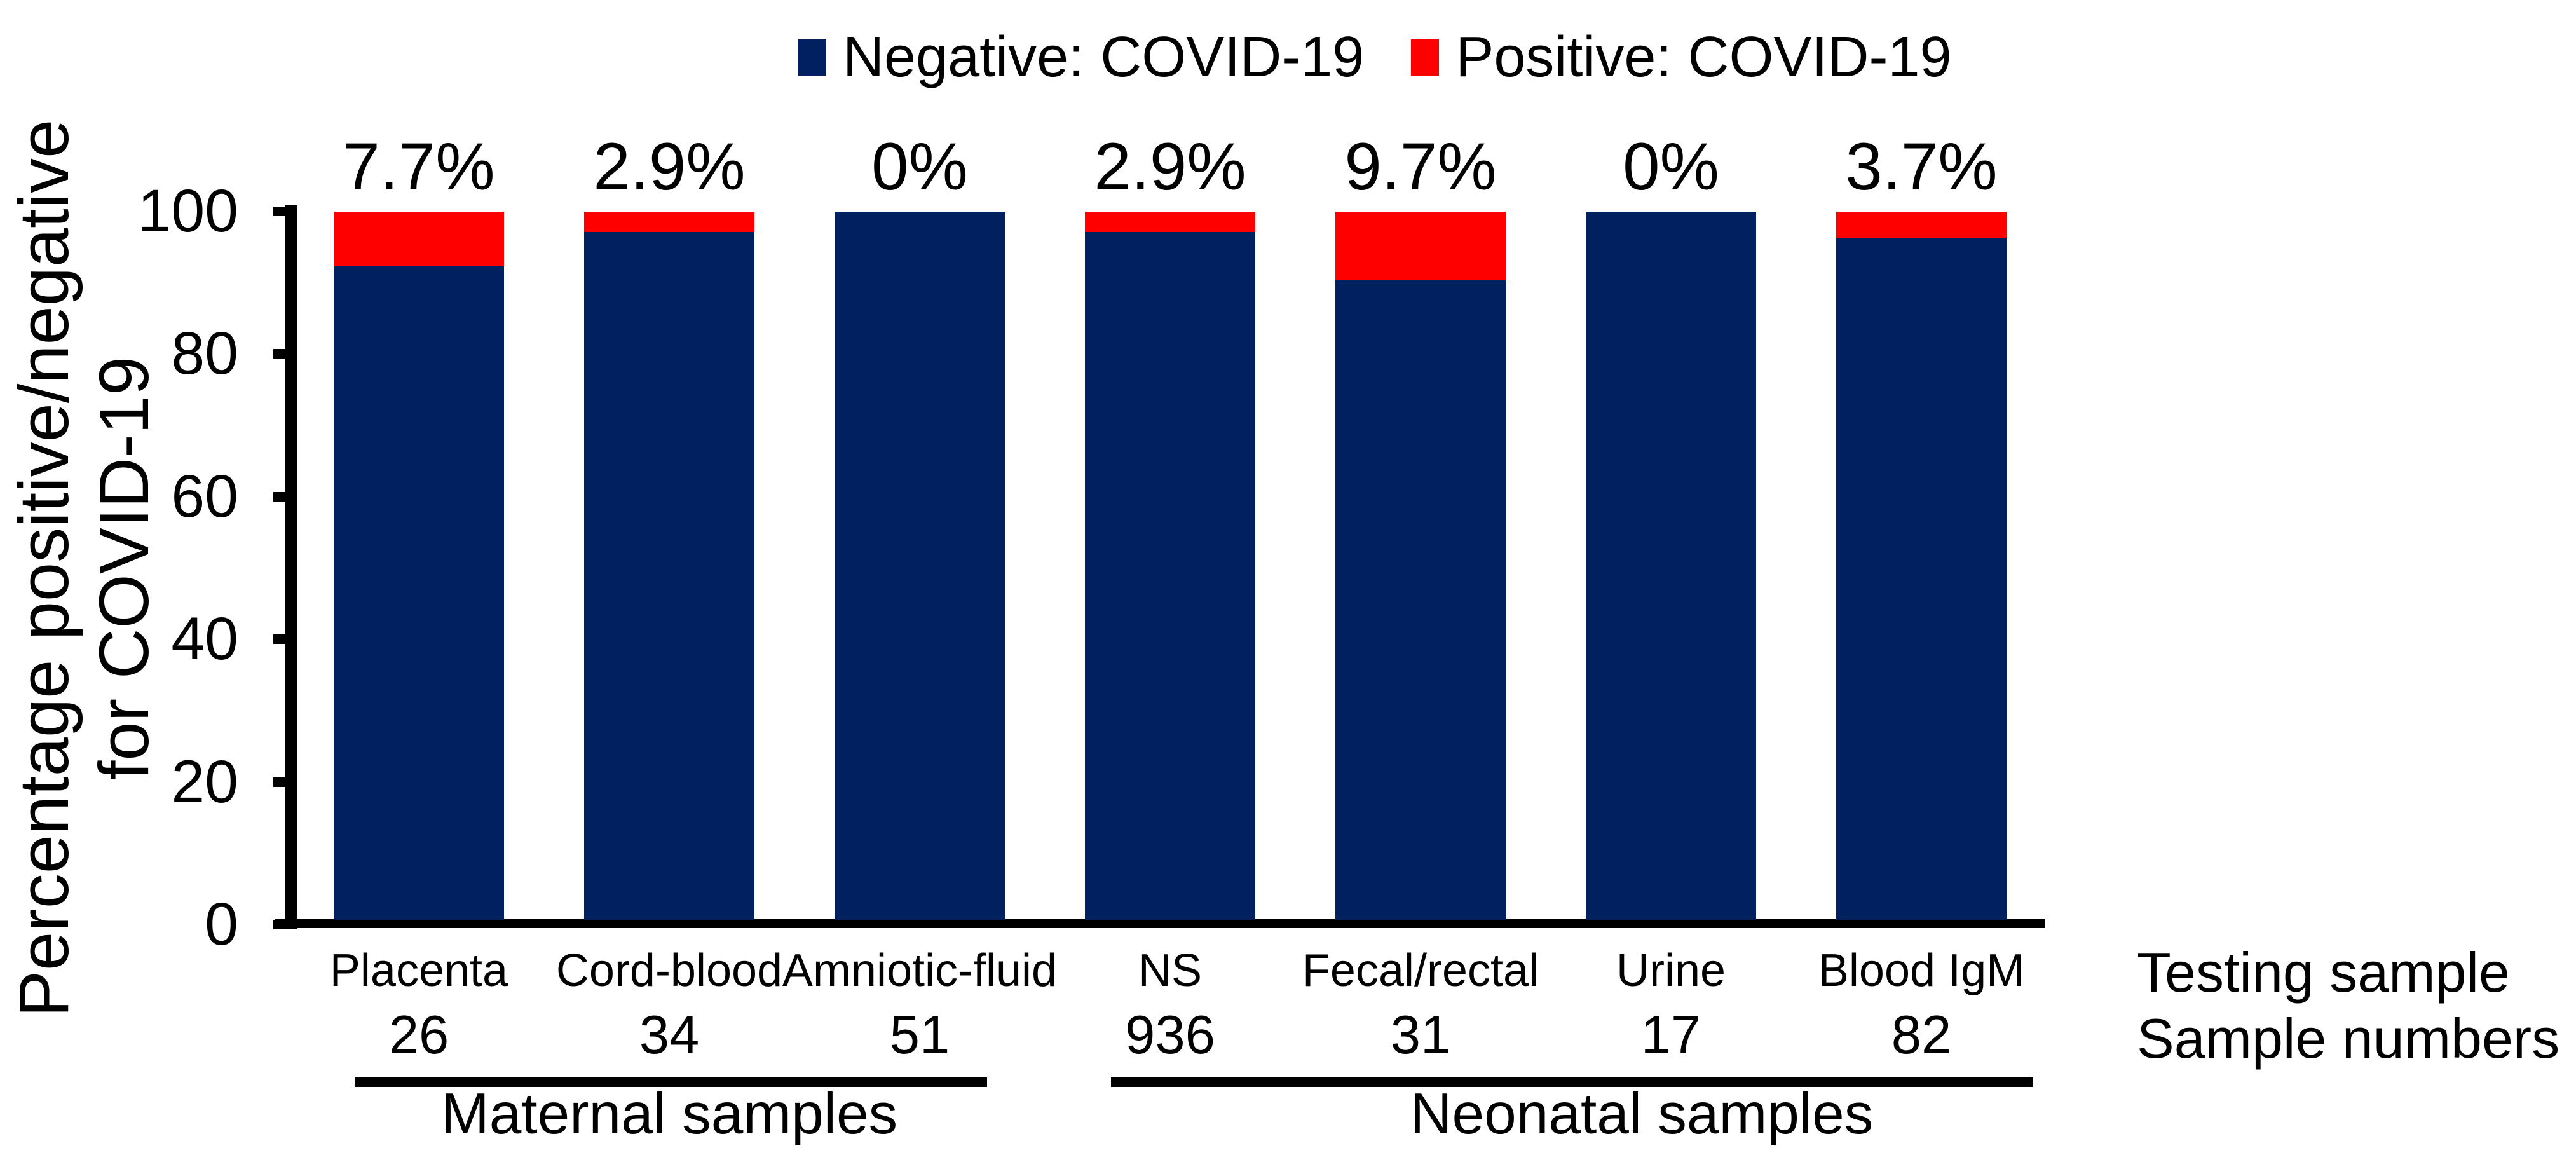 Image resolution: width=2576 pixels, height=1162 pixels. I want to click on sample-number-label-2: 34, so click(669, 1035).